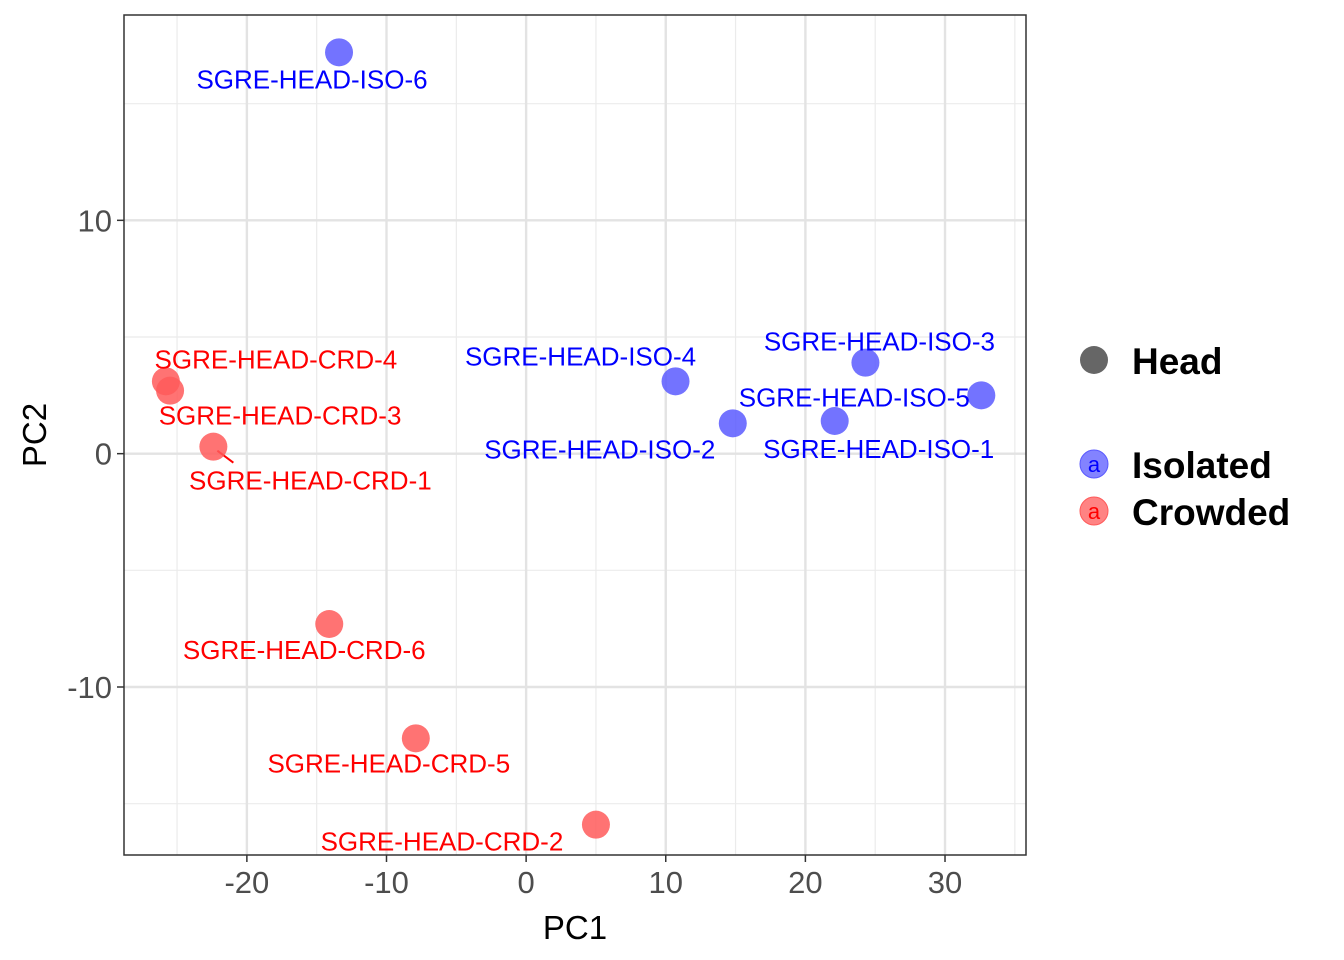 This screenshot has height=960, width=1344. Describe the element at coordinates (805, 882) in the screenshot. I see `x-tick-label: 20` at that location.